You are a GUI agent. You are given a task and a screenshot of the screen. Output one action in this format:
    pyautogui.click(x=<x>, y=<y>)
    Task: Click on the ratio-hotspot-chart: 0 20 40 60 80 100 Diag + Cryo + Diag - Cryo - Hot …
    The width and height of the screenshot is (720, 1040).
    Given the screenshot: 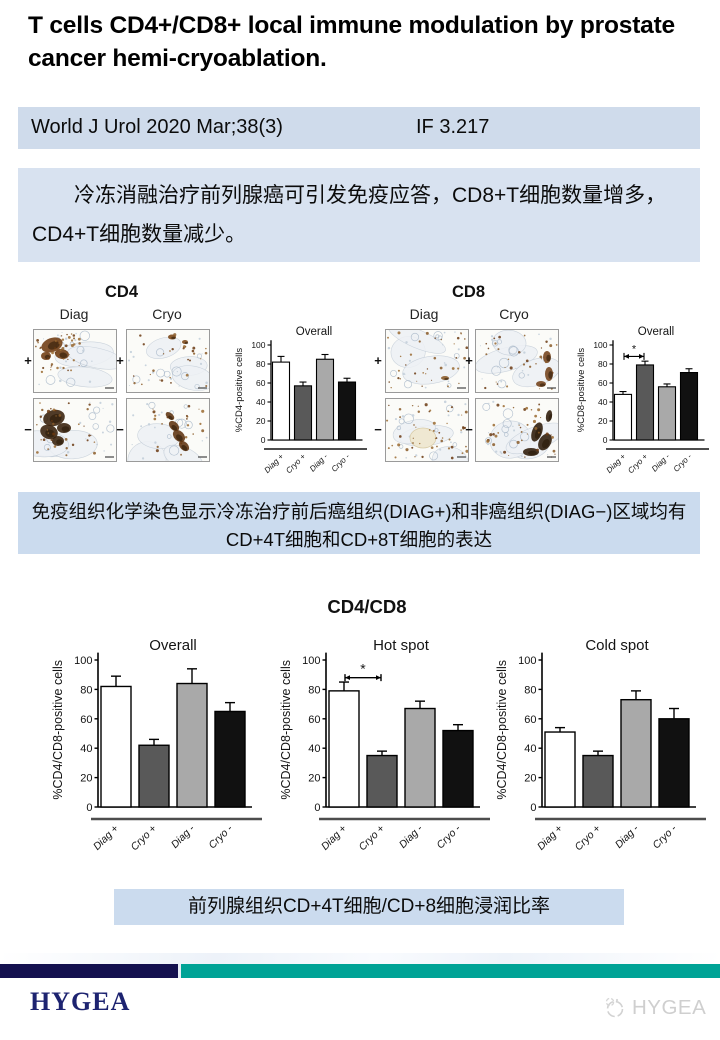 What is the action you would take?
    pyautogui.click(x=384, y=745)
    